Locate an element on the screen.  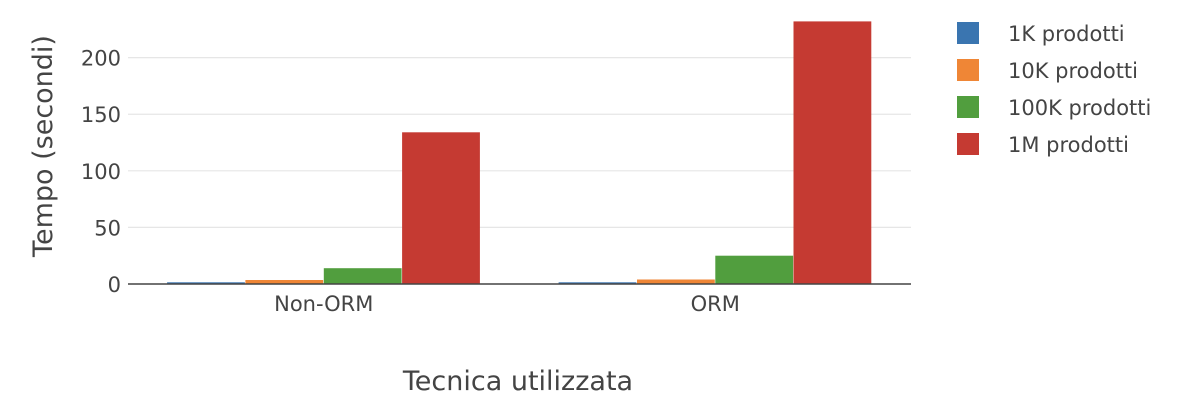
y-ticks: 0 50 100 150 200 is located at coordinates (101, 172).